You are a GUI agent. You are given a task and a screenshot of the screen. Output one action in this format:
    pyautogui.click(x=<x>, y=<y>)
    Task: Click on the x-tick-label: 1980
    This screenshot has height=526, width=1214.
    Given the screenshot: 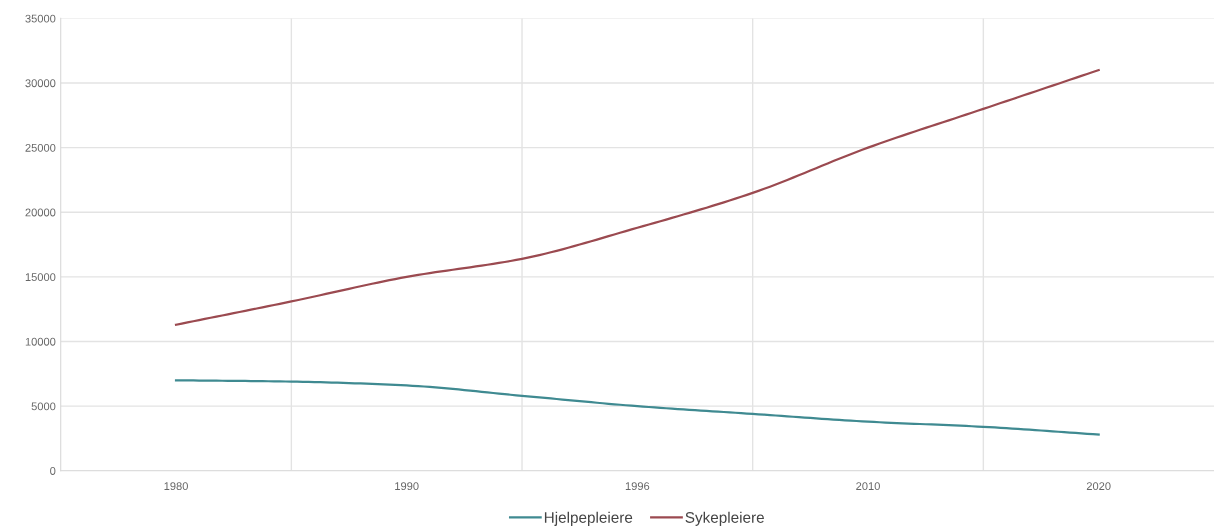 What is the action you would take?
    pyautogui.click(x=176, y=486)
    